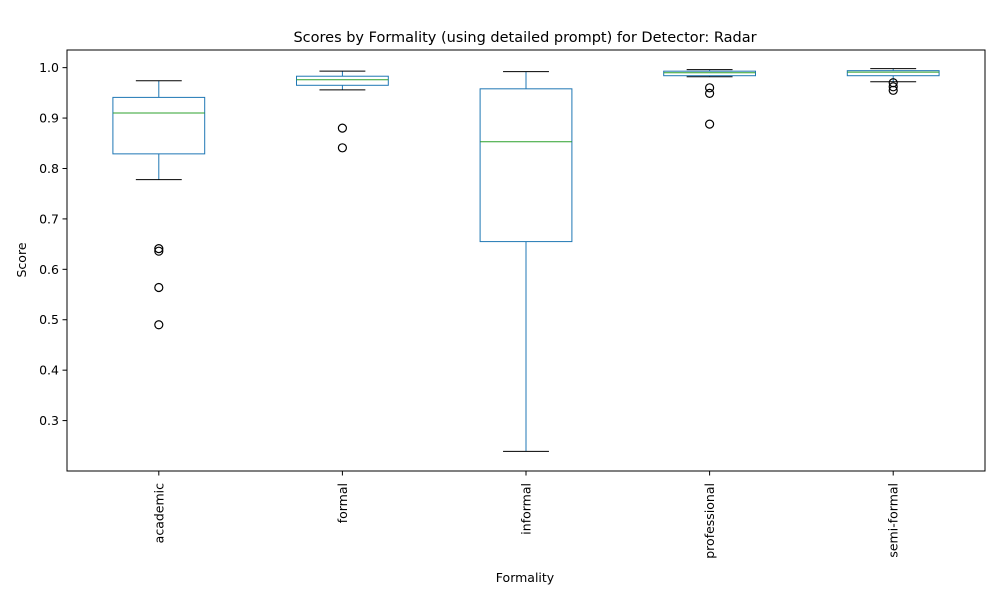  I want to click on box-professional, so click(710, 73).